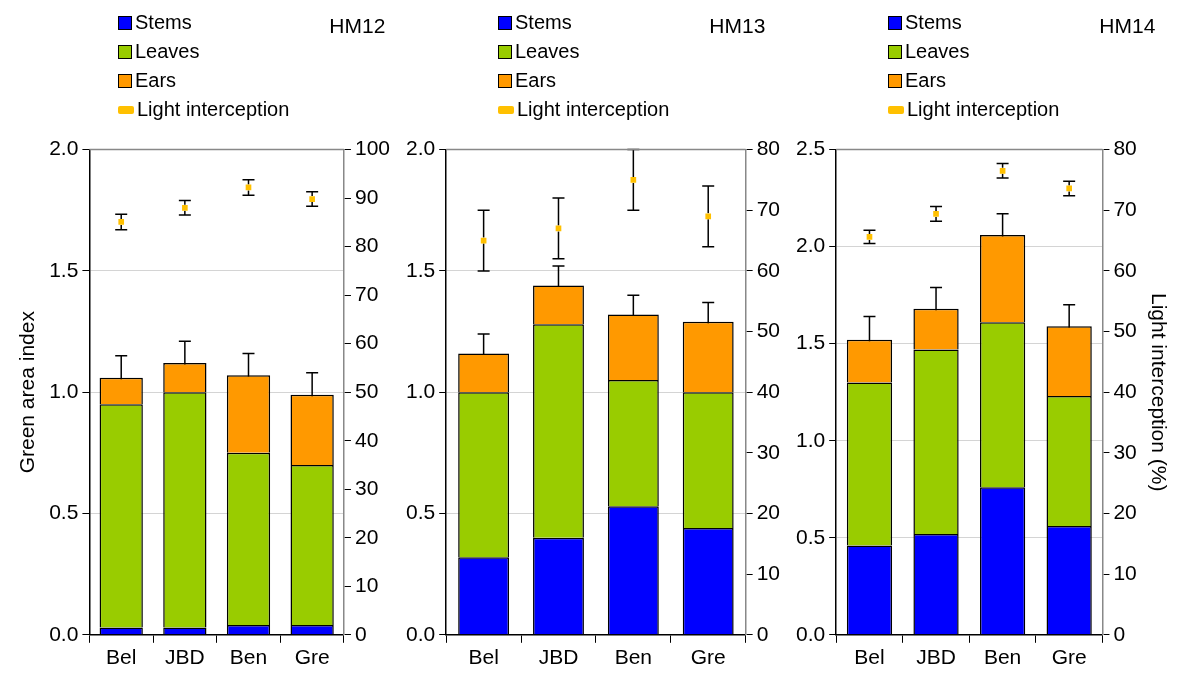  I want to click on chart-title: HM13, so click(737, 26).